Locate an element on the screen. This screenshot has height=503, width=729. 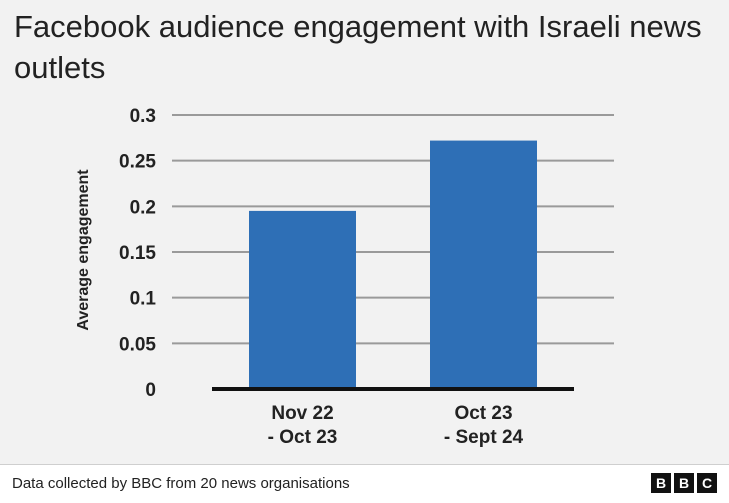
x-tick-label: - Sept 24 is located at coordinates (484, 437).